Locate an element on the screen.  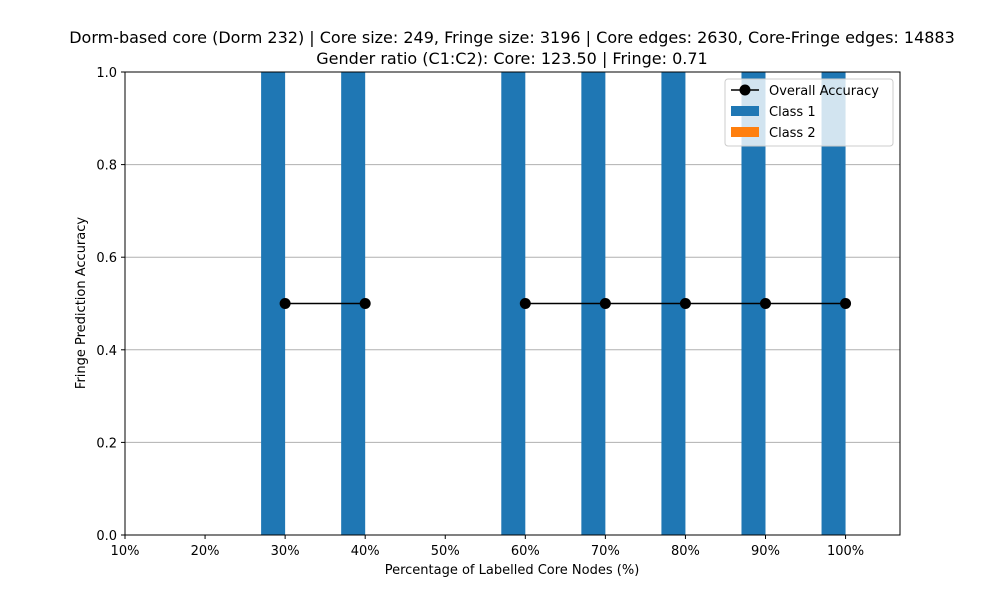
legend-label-class-2: Class 2 is located at coordinates (792, 133).